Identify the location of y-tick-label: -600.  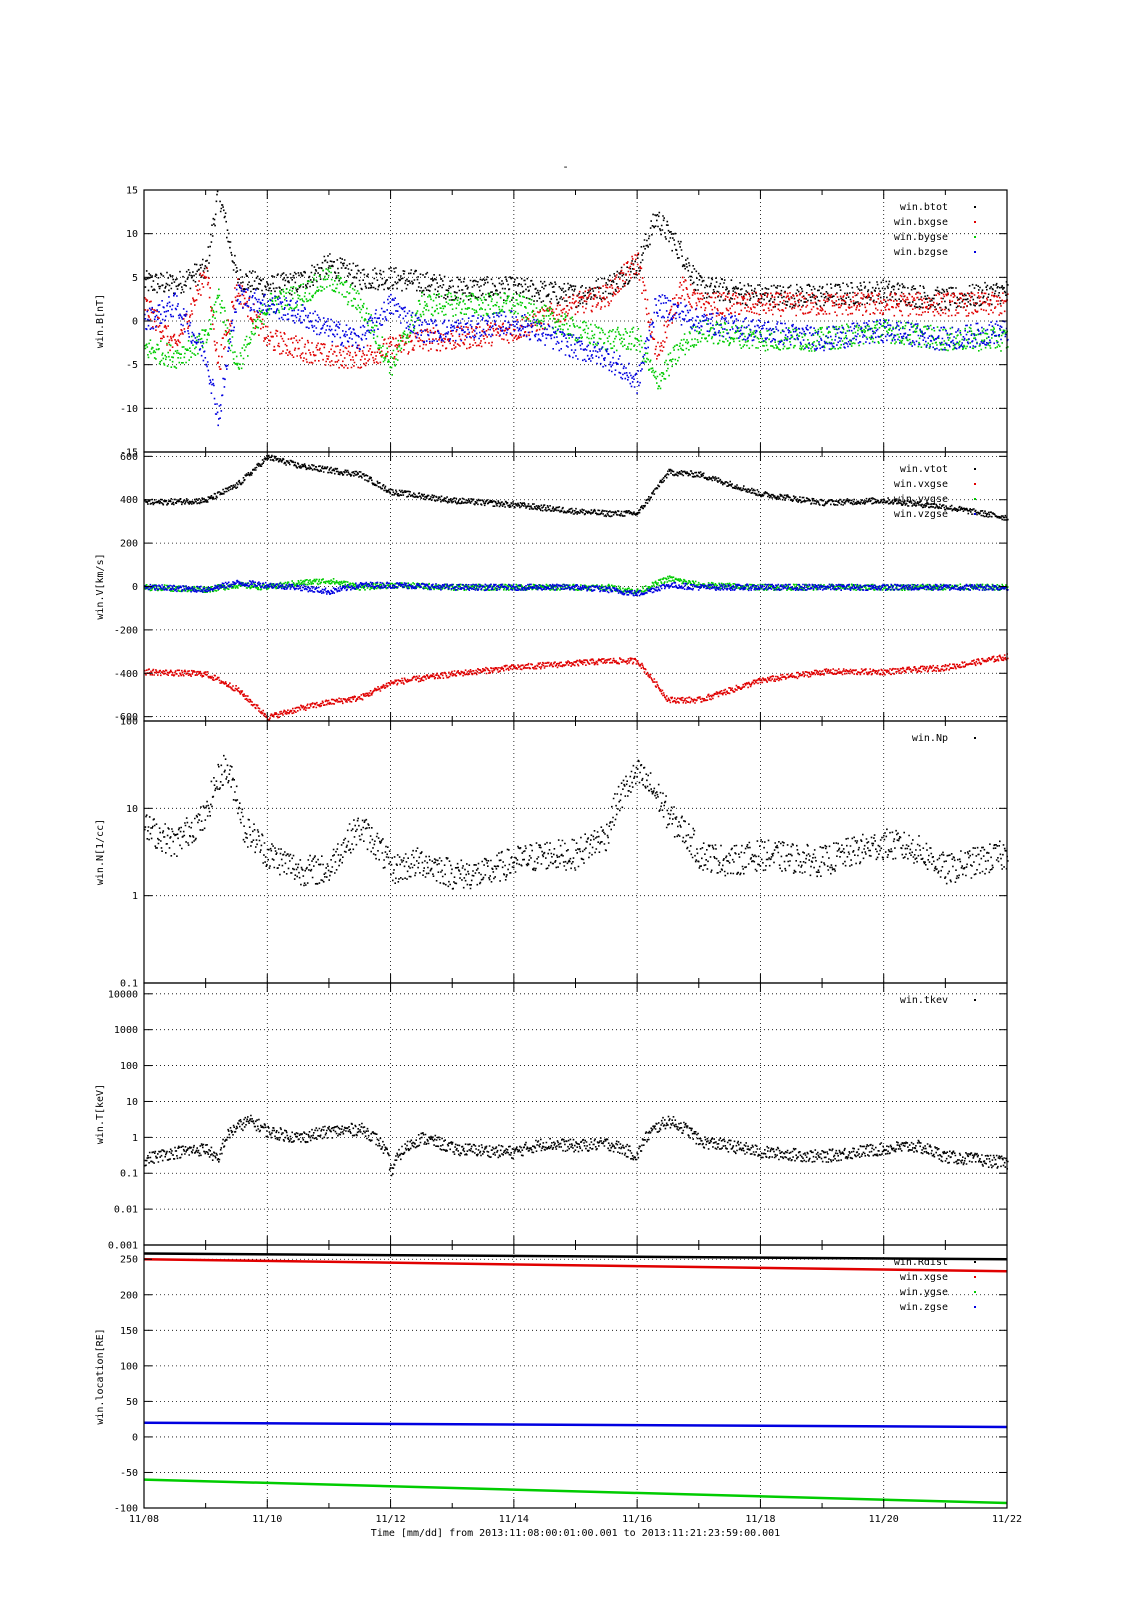
(126, 717).